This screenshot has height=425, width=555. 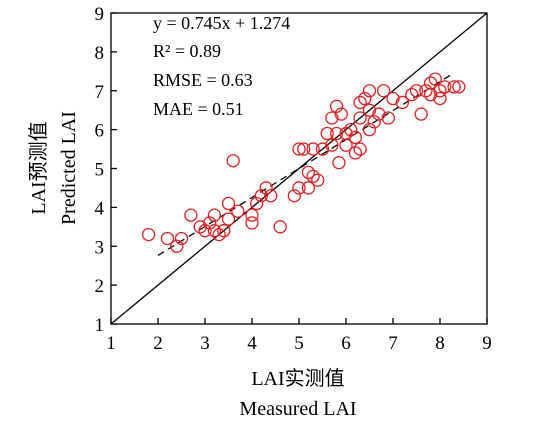 What do you see at coordinates (252, 343) in the screenshot?
I see `x-tick-label: 4` at bounding box center [252, 343].